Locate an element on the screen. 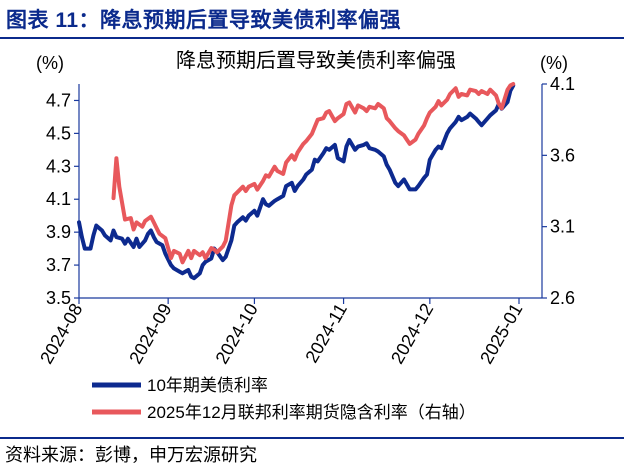 This screenshot has height=467, width=624. left-axis-unit: (%) is located at coordinates (50, 63).